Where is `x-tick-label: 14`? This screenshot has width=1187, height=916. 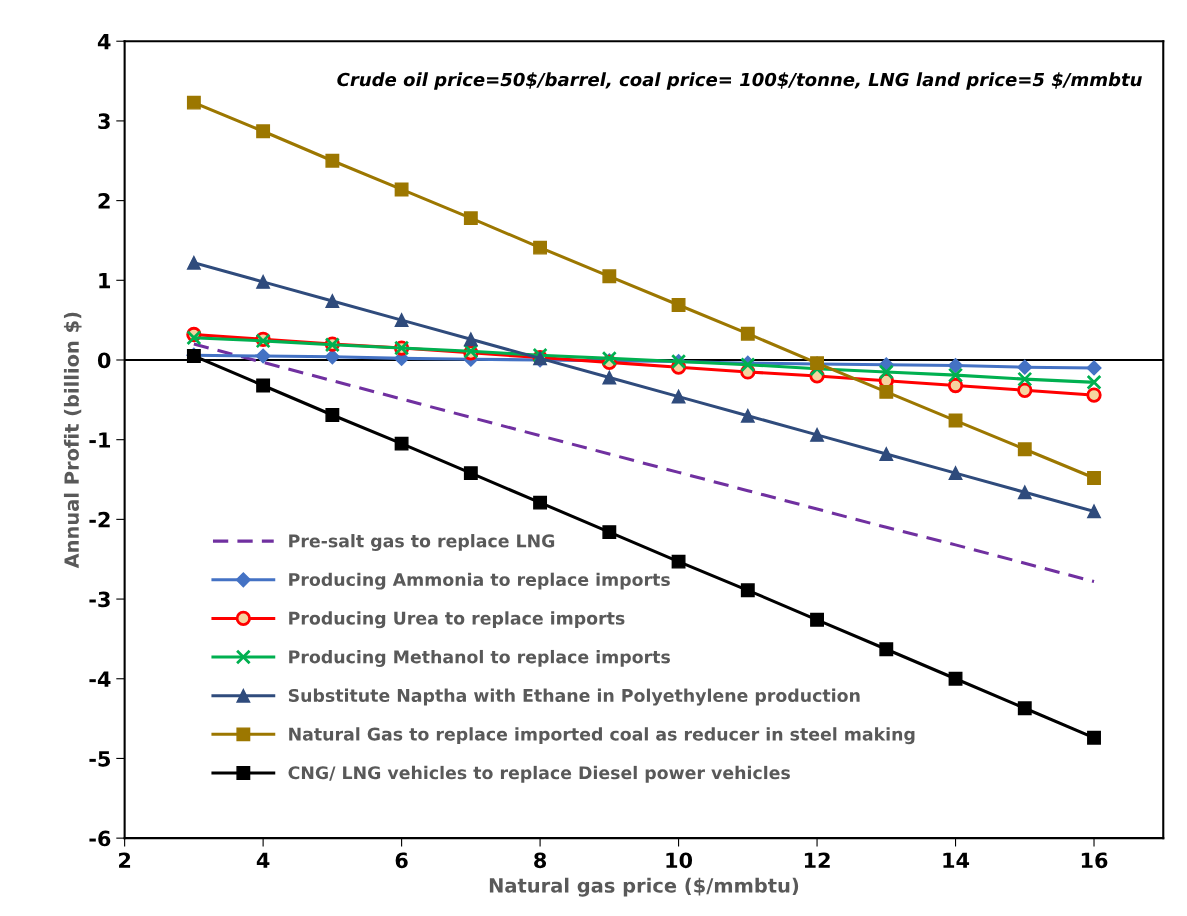 x-tick-label: 14 is located at coordinates (956, 860).